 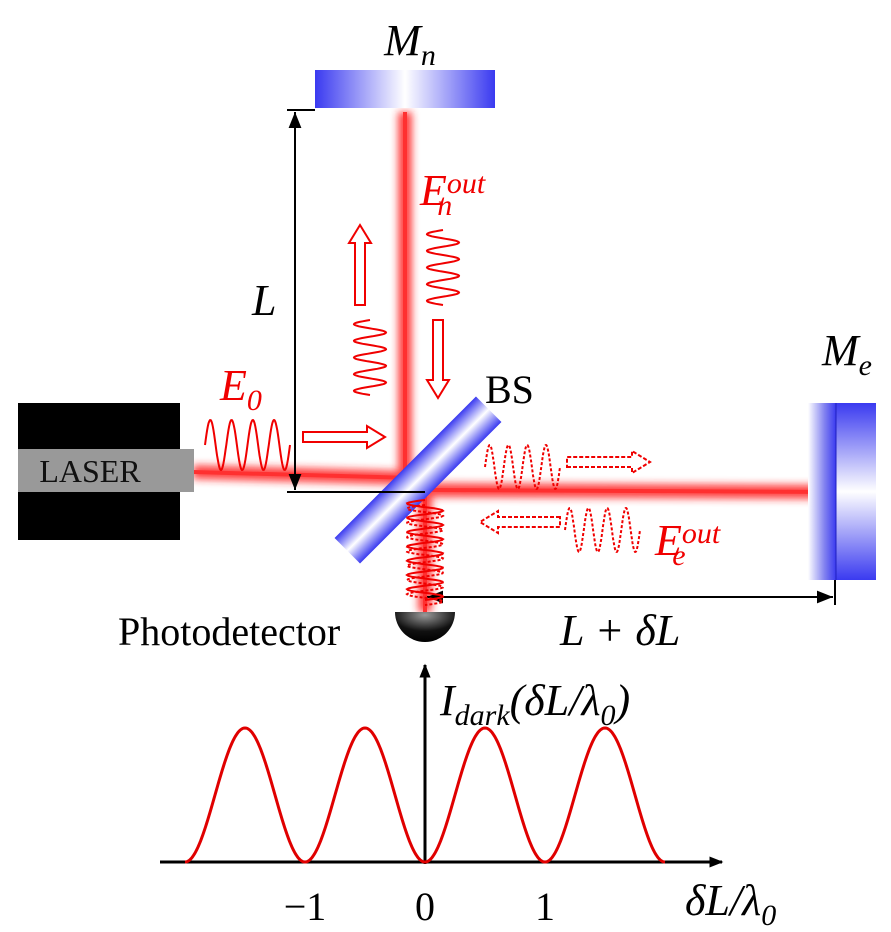 What do you see at coordinates (418, 480) in the screenshot?
I see `beam-splitter` at bounding box center [418, 480].